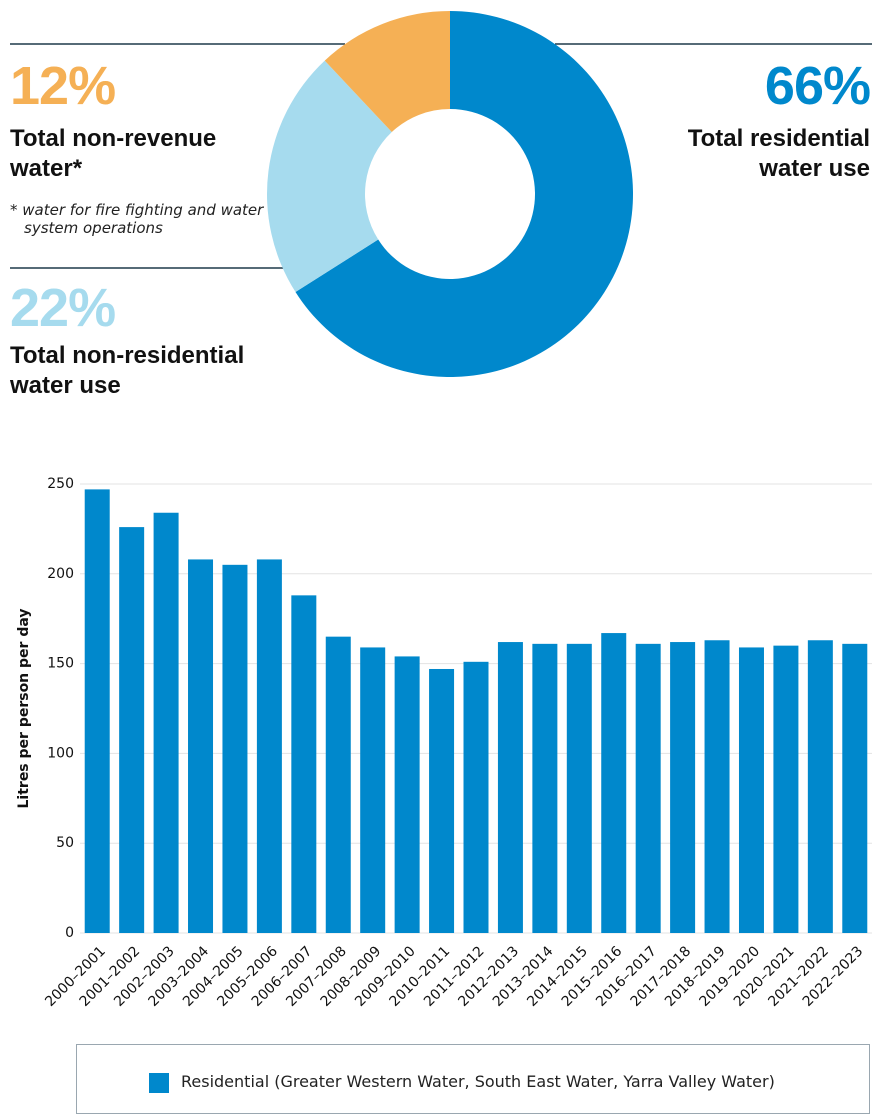 The width and height of the screenshot is (872, 1114). Describe the element at coordinates (817, 86) in the screenshot. I see `value-label: 66%` at that location.